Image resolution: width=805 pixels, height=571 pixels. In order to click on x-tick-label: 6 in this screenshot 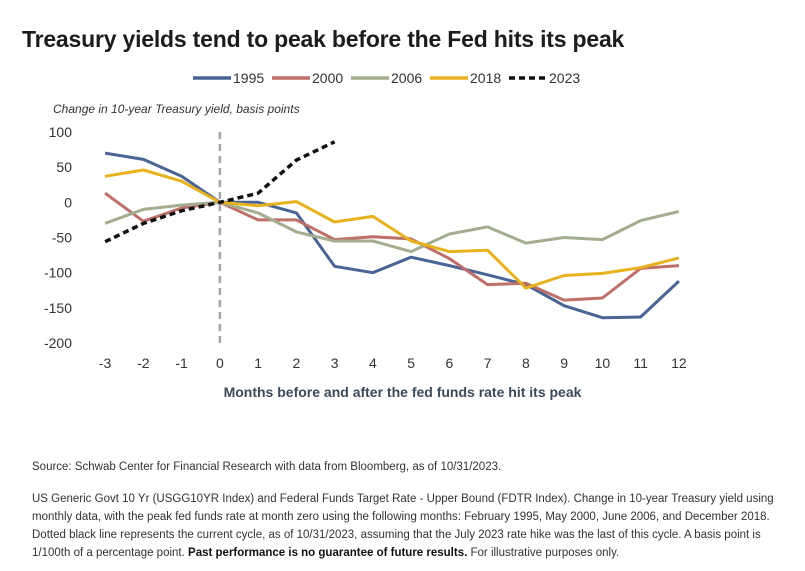, I will do `click(449, 363)`.